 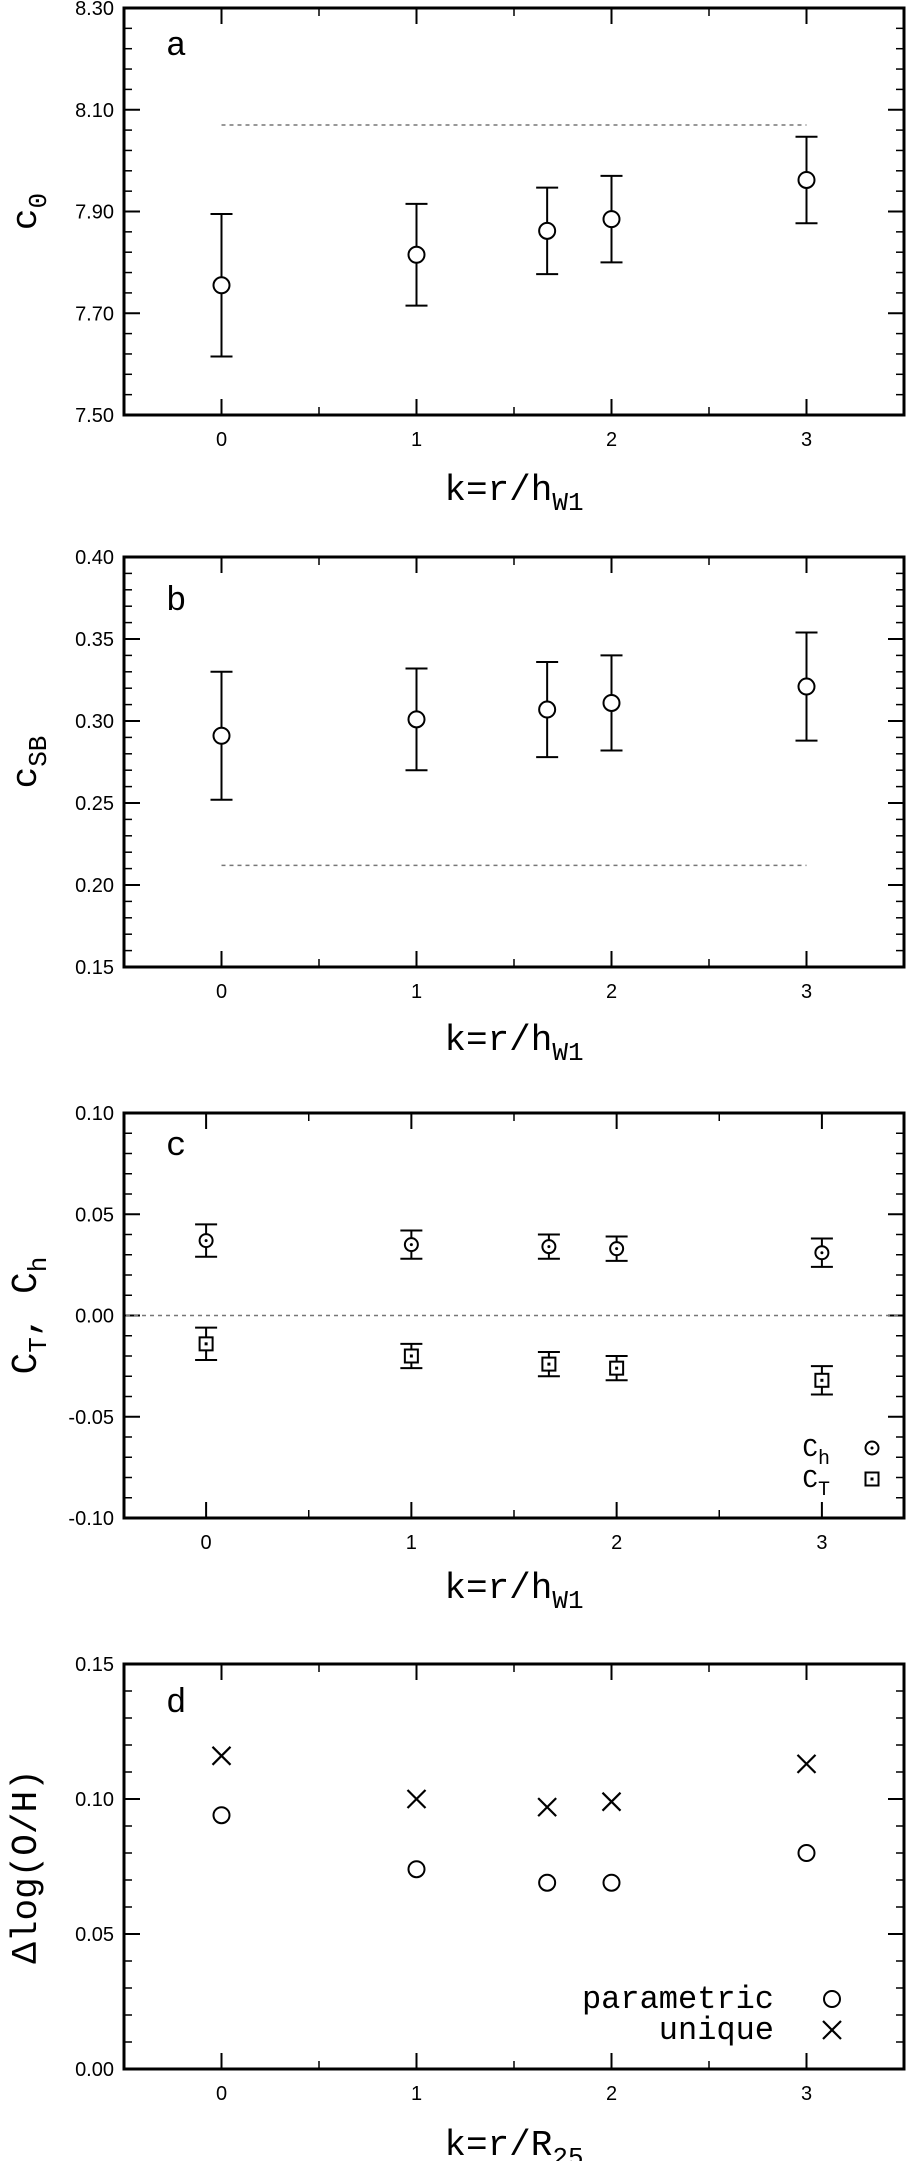 What do you see at coordinates (176, 602) in the screenshot?
I see `panel-label: b` at bounding box center [176, 602].